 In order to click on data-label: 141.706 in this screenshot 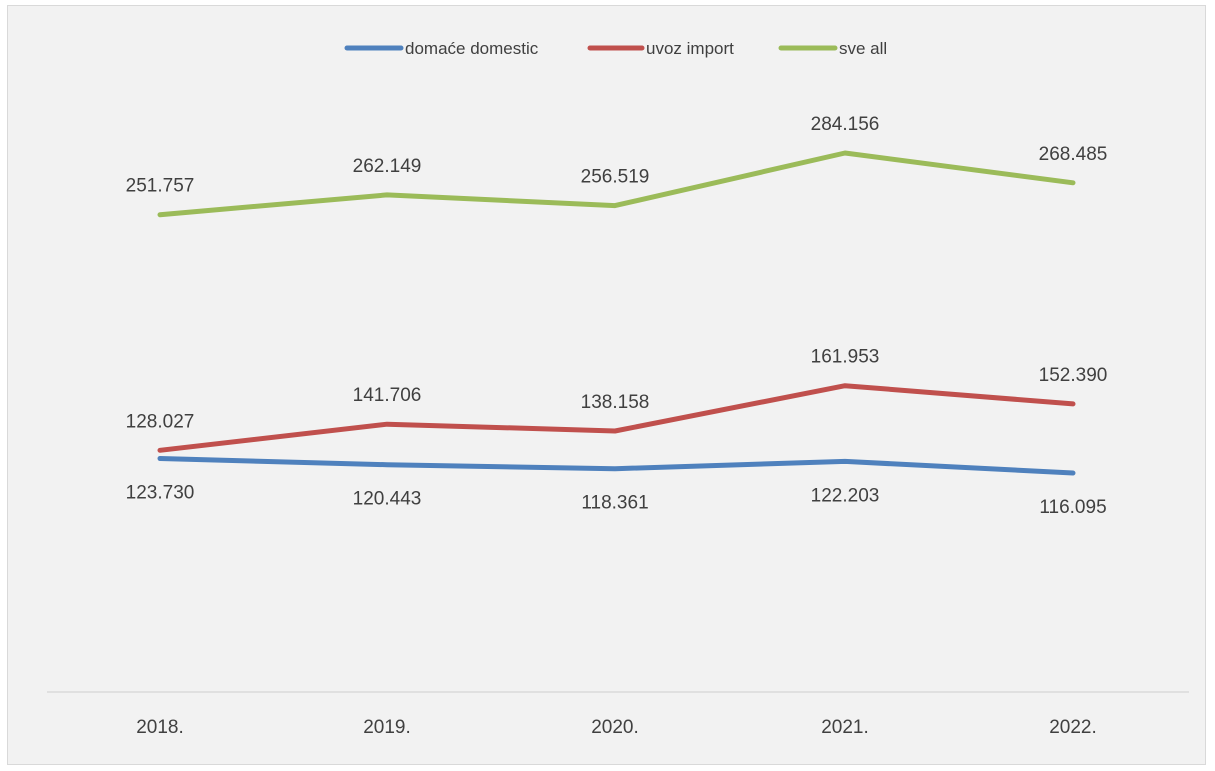, I will do `click(387, 395)`.